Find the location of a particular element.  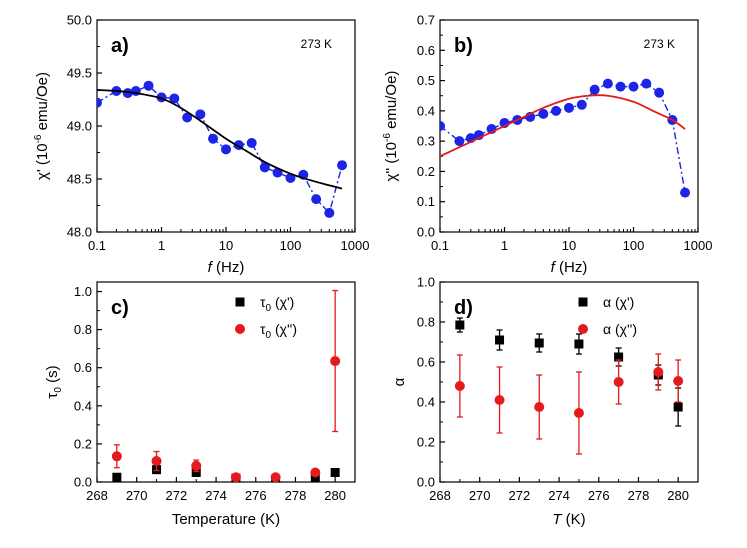

chart3-y-tick-label: 0.4 is located at coordinates (83, 405).